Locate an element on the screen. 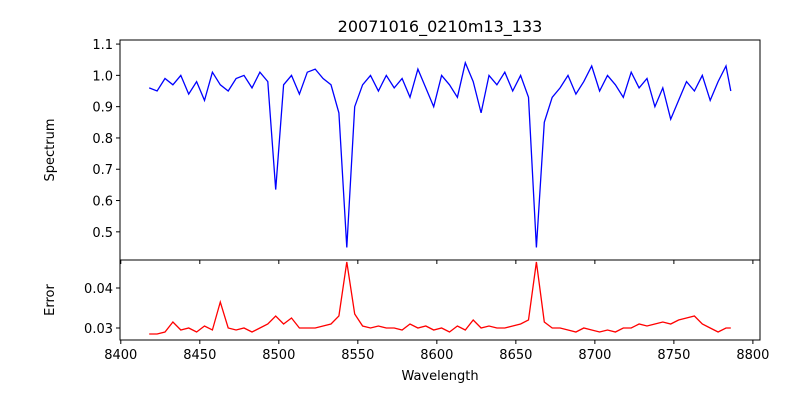 Image resolution: width=800 pixels, height=404 pixels. top-y-axis-label: Spectrum is located at coordinates (50, 150).